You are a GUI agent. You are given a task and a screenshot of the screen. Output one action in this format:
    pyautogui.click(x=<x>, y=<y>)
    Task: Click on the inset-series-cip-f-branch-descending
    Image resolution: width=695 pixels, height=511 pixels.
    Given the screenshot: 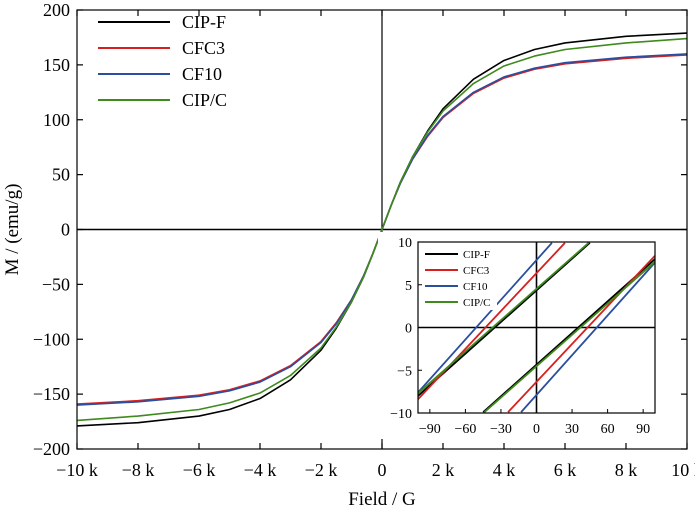 What is the action you would take?
    pyautogui.click(x=568, y=335)
    